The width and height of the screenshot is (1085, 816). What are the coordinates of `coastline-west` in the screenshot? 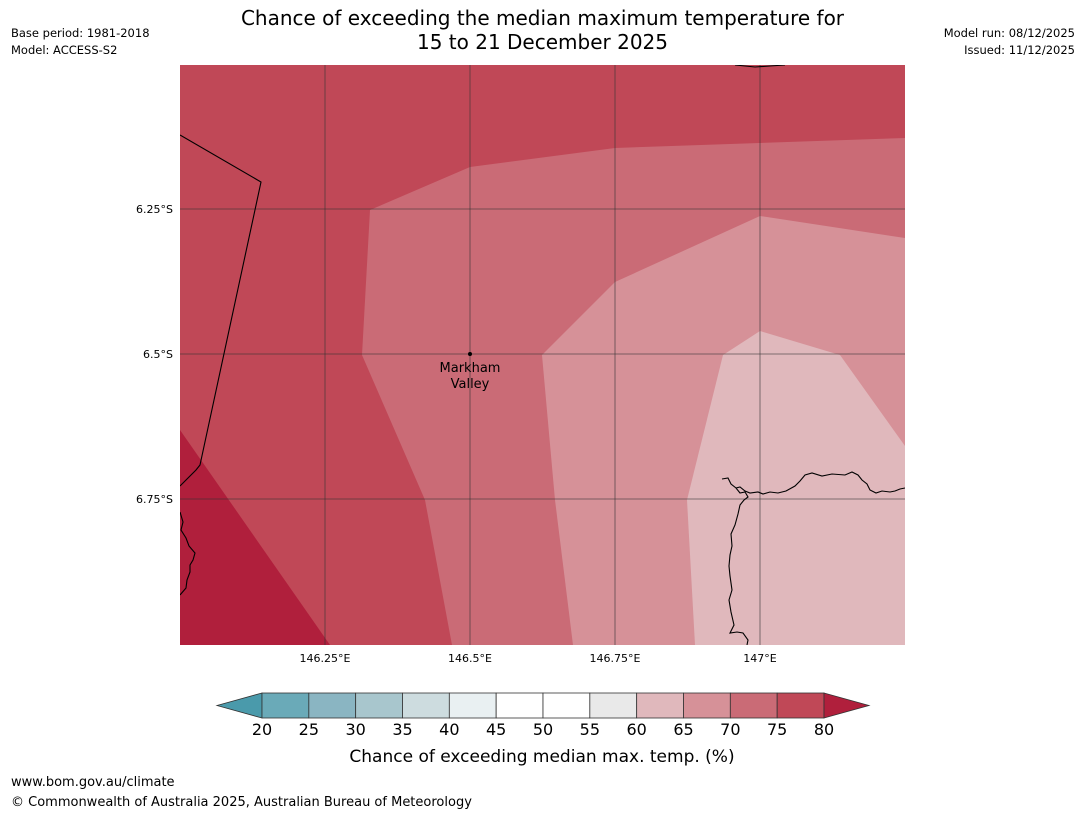 It's located at (188, 553).